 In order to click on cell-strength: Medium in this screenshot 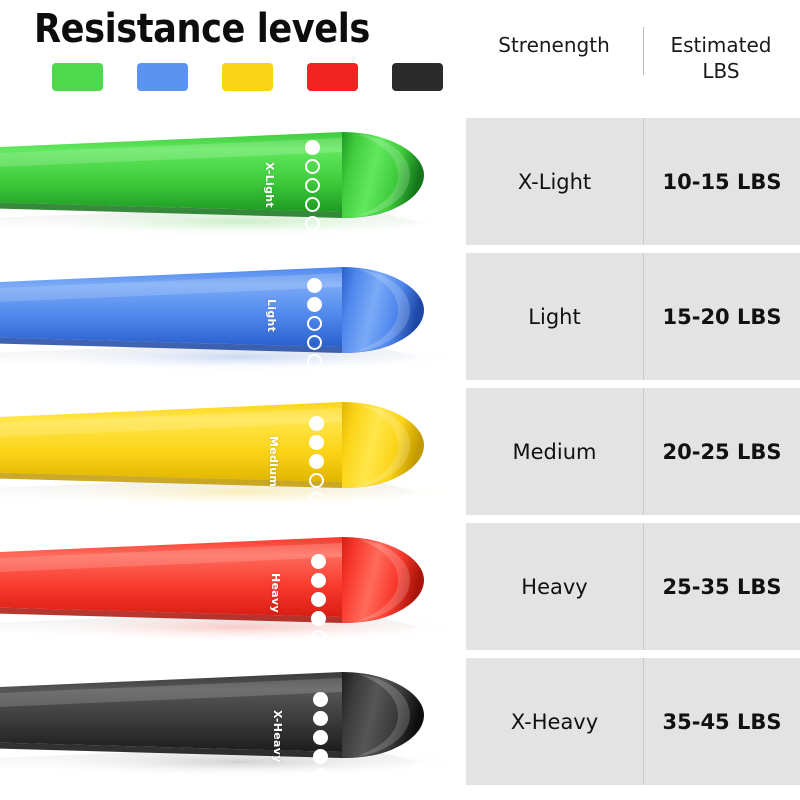, I will do `click(554, 451)`.